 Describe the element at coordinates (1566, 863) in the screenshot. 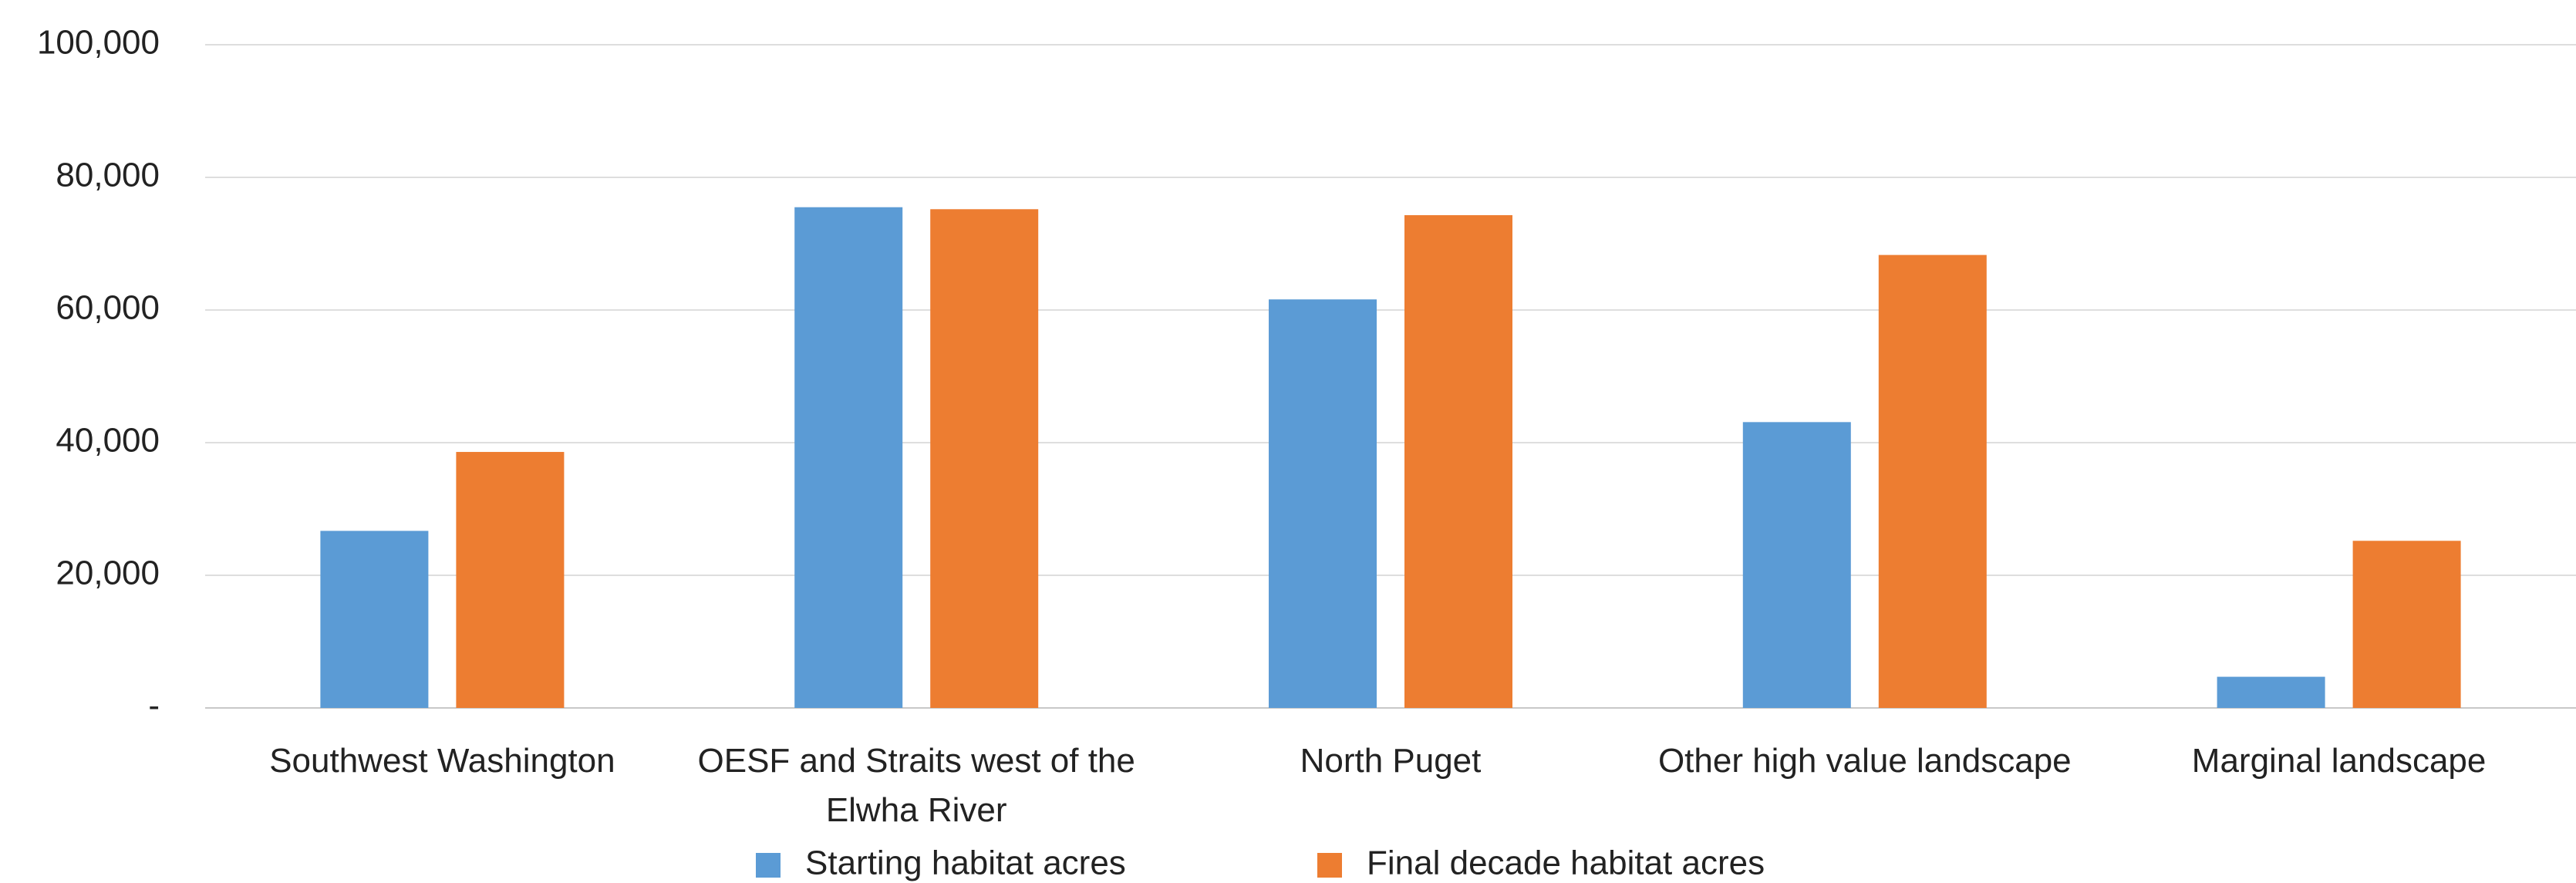

I see `legend-label: Final decade habitat acres` at that location.